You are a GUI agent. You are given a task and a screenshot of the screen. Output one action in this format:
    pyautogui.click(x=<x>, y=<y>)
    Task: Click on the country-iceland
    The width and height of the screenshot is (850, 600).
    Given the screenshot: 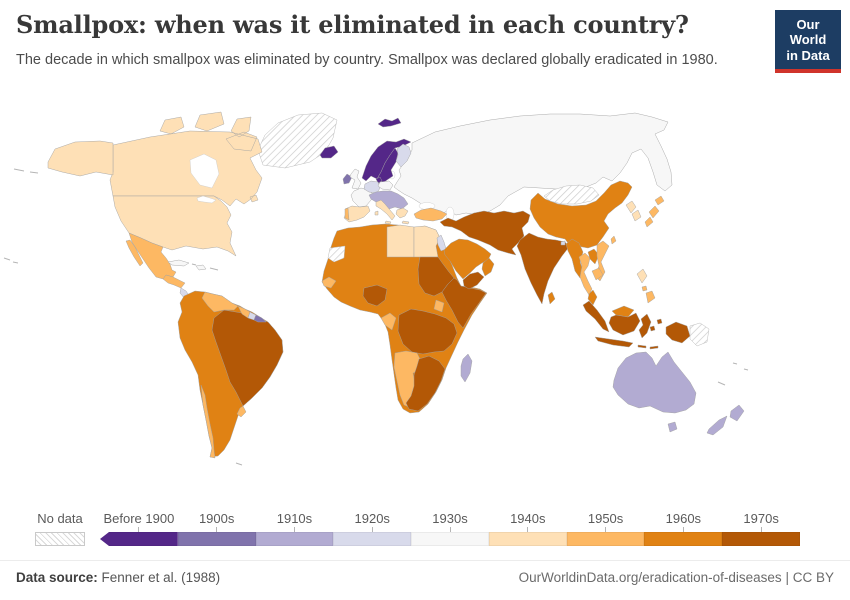 What is the action you would take?
    pyautogui.click(x=329, y=152)
    